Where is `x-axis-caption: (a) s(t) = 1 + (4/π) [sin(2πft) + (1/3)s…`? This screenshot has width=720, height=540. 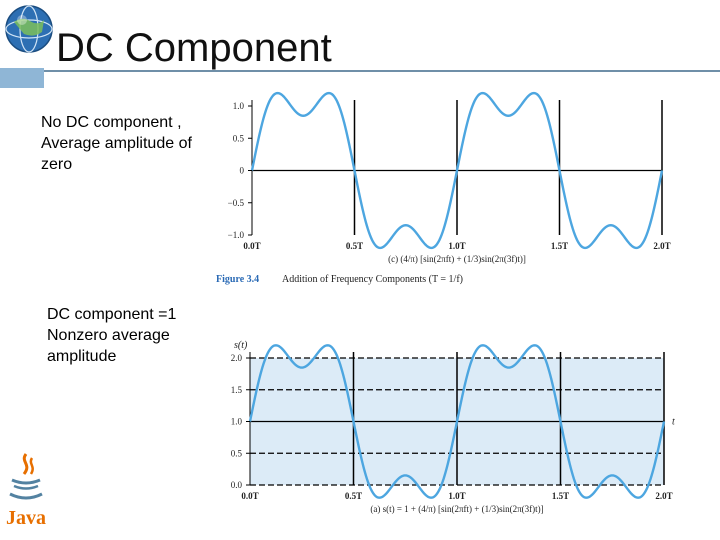 x-axis-caption: (a) s(t) = 1 + (4/π) [sin(2πft) + (1/3)s… is located at coordinates (456, 509).